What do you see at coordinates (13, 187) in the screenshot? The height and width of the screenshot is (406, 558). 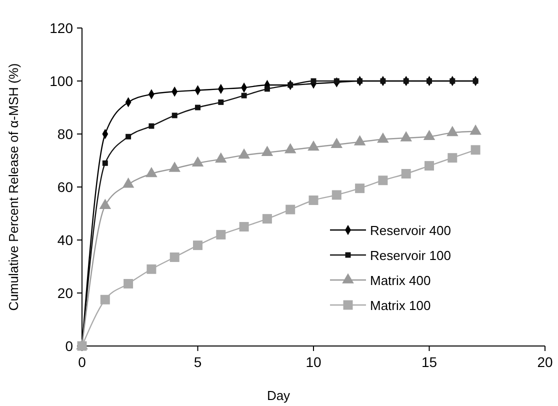 I see `y-axis-title: Cumulative Percent Release of α-MSH (%)` at bounding box center [13, 187].